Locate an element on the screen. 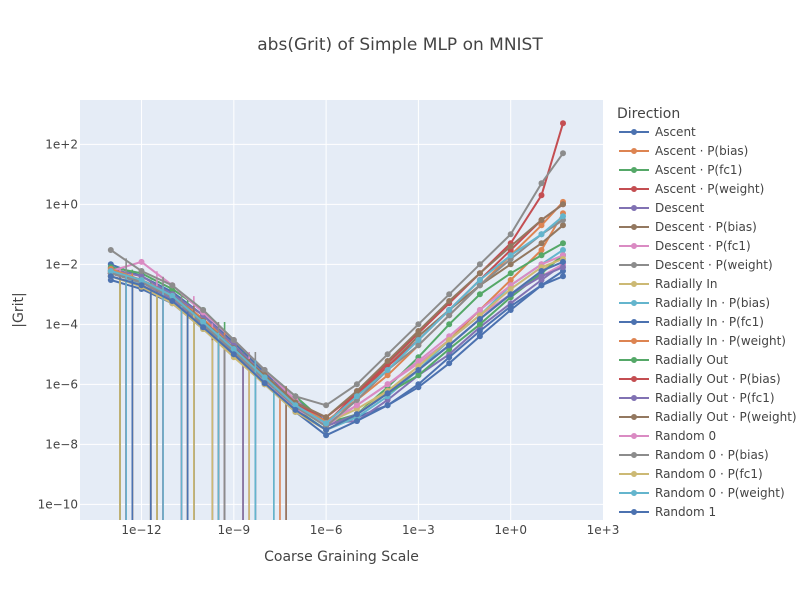  legend-item: Descent · P(weight) is located at coordinates (696, 265).